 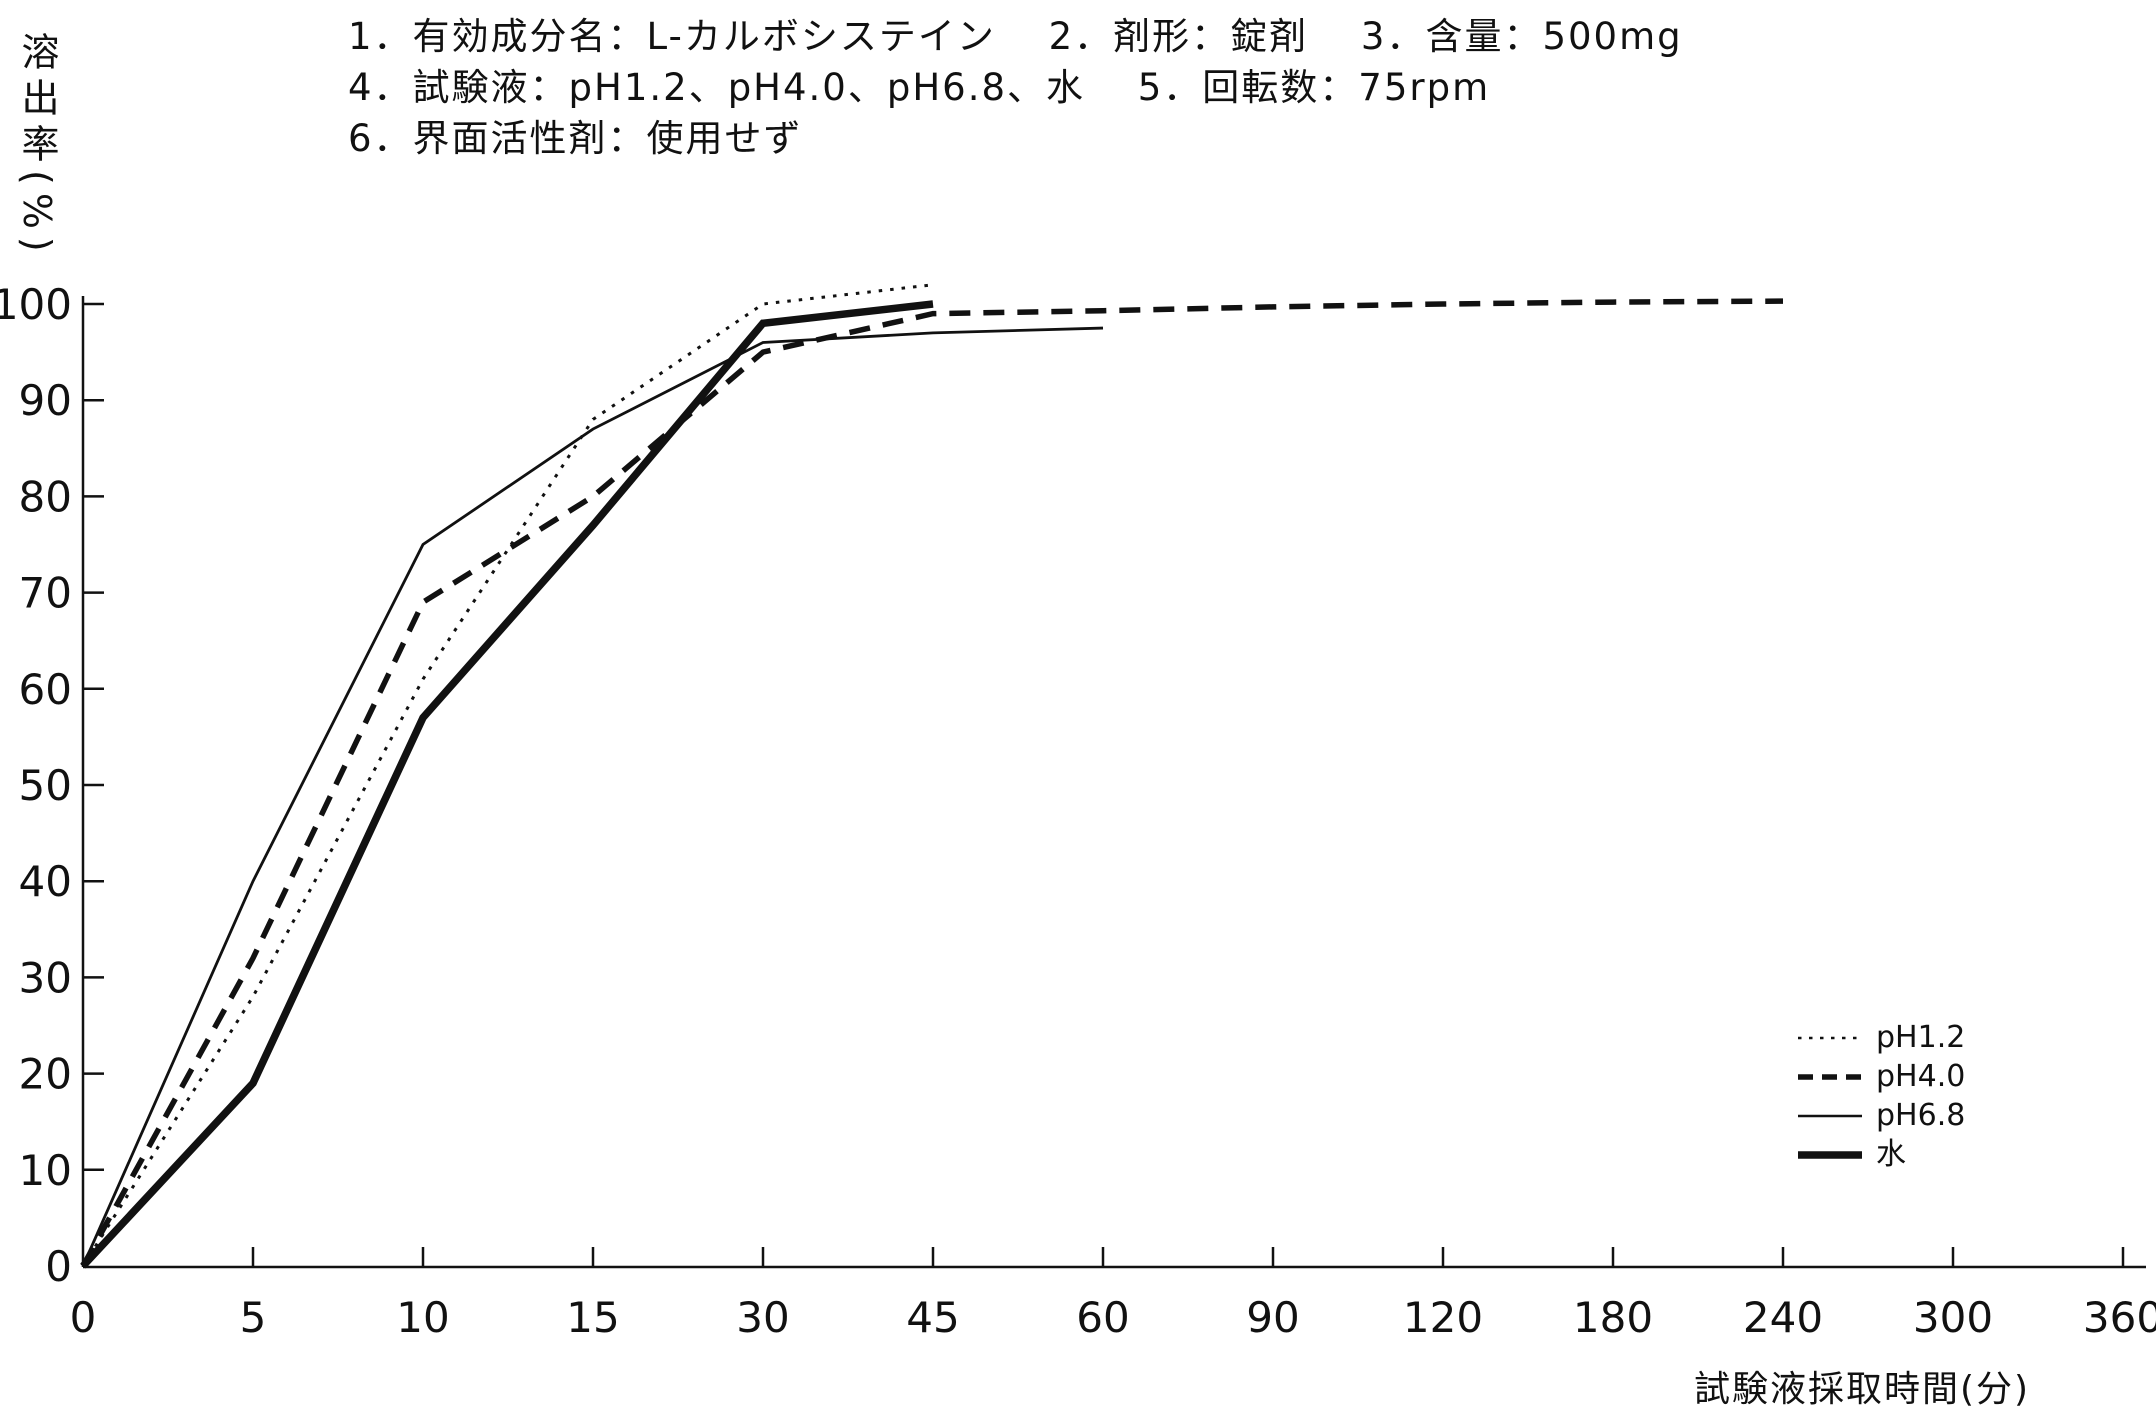 What do you see at coordinates (45, 1170) in the screenshot?
I see `y-tick-label: 10` at bounding box center [45, 1170].